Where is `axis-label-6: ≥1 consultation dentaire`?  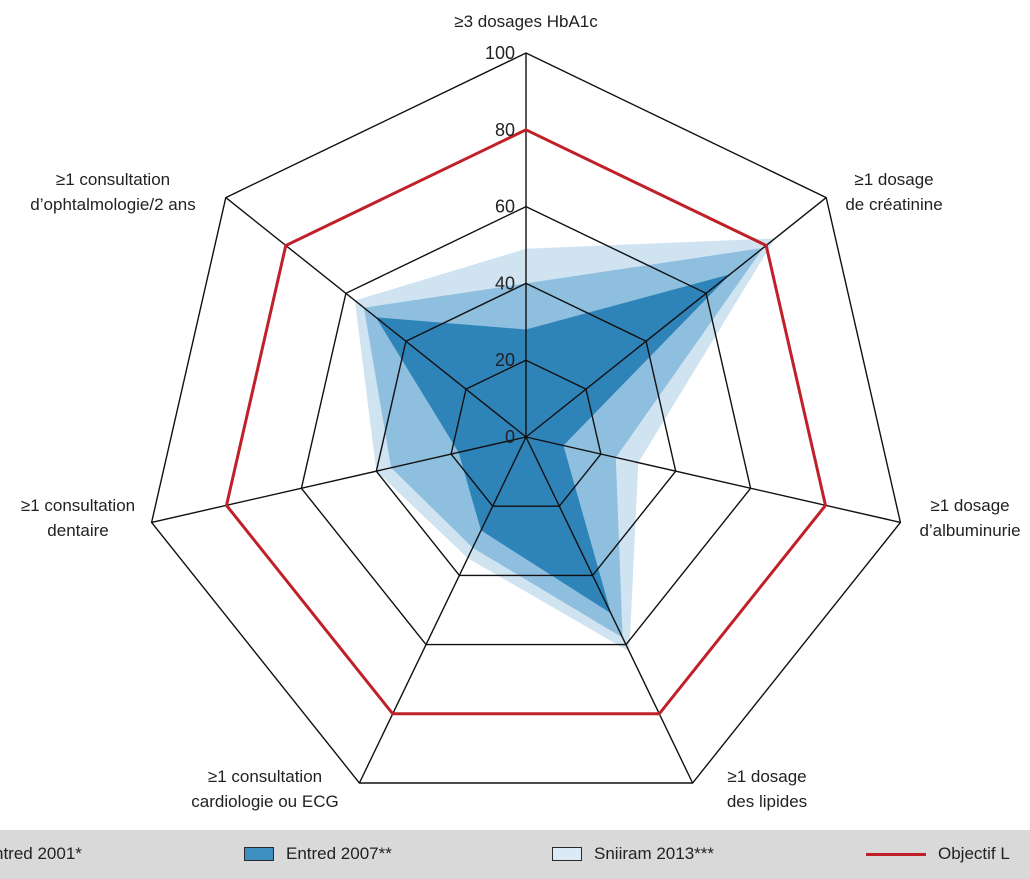
axis-label-6: ≥1 consultation dentaire is located at coordinates (78, 518).